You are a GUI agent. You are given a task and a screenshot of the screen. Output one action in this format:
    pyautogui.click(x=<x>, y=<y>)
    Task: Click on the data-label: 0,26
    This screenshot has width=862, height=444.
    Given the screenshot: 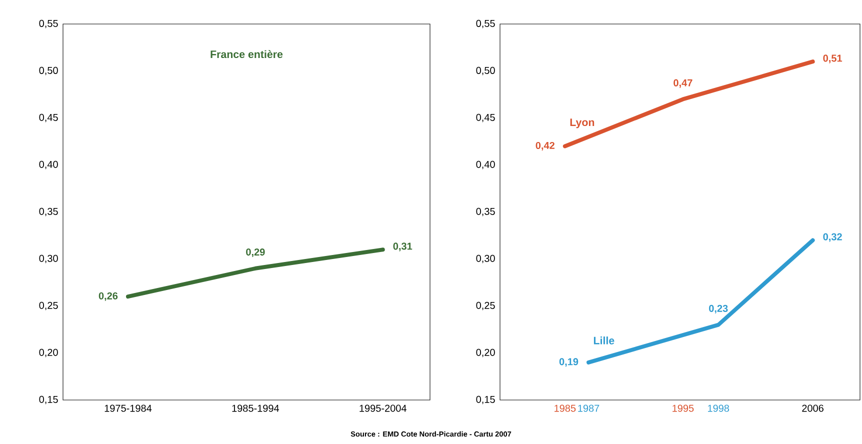 What is the action you would take?
    pyautogui.click(x=108, y=296)
    